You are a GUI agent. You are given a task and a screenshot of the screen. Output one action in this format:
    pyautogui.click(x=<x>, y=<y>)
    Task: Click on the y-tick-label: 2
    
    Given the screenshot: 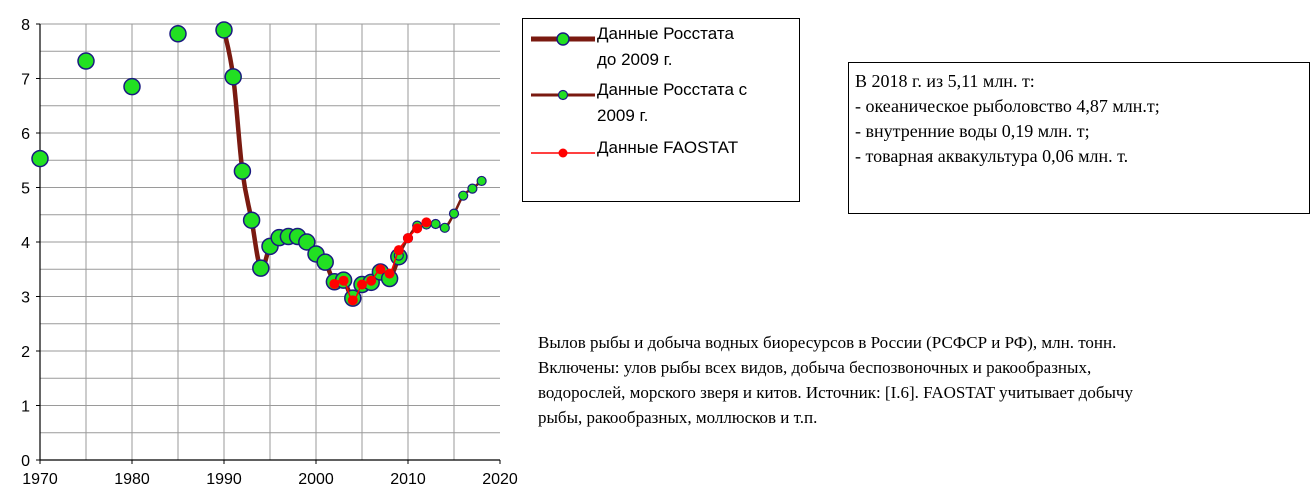 What is the action you would take?
    pyautogui.click(x=25, y=352)
    